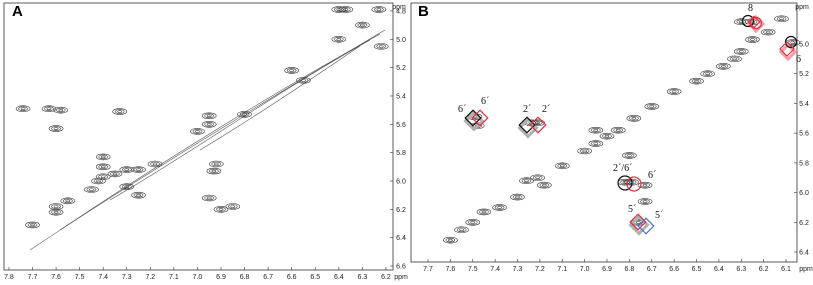 Image resolution: width=813 pixels, height=285 pixels. What do you see at coordinates (750, 8) in the screenshot?
I see `peak-annotation: 8` at bounding box center [750, 8].